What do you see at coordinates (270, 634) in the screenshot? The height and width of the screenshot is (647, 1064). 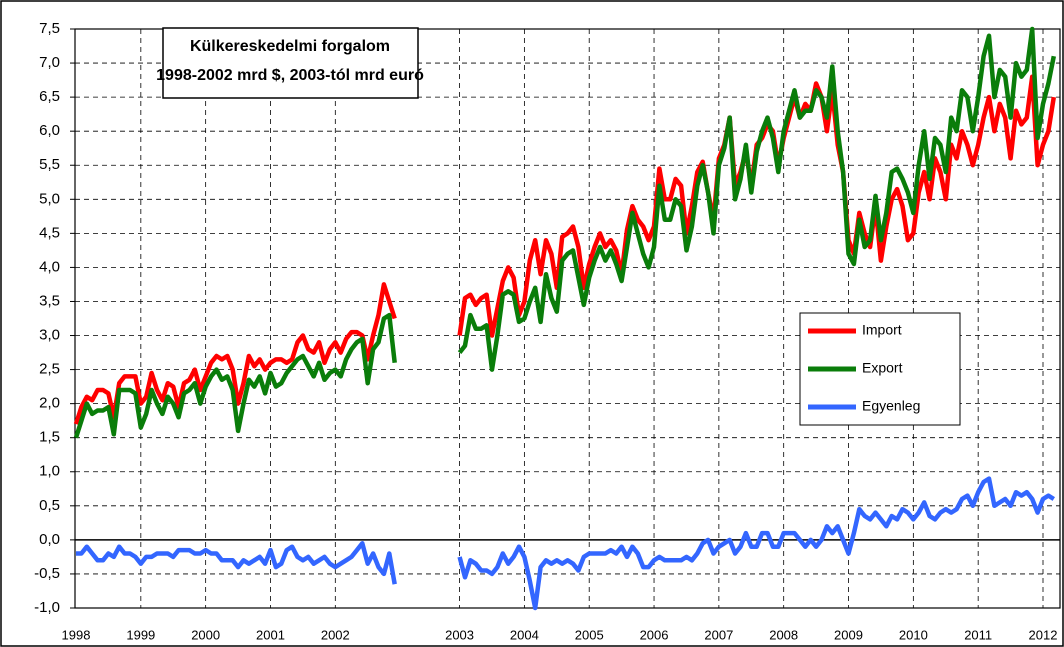 I see `x-tick-label: 2001` at bounding box center [270, 634].